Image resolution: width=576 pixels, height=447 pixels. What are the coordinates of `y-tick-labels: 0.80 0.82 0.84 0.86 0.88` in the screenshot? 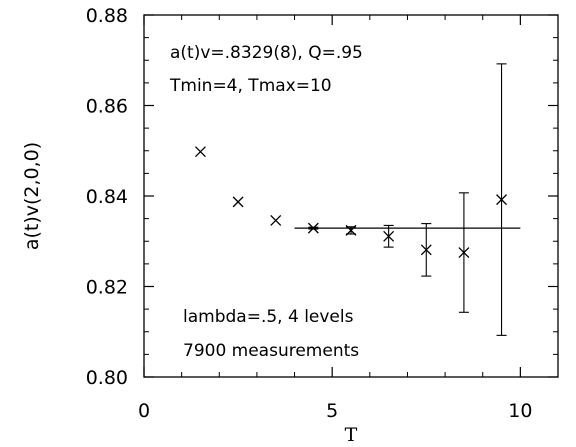 It's located at (107, 197).